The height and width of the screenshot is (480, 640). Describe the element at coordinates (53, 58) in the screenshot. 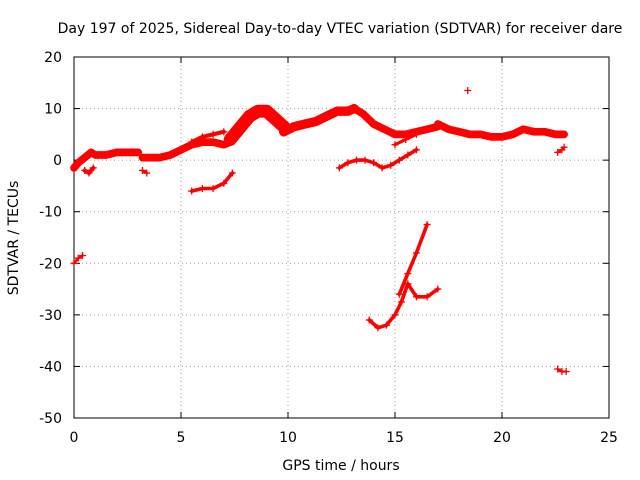

I see `y-tick-label: 20` at that location.